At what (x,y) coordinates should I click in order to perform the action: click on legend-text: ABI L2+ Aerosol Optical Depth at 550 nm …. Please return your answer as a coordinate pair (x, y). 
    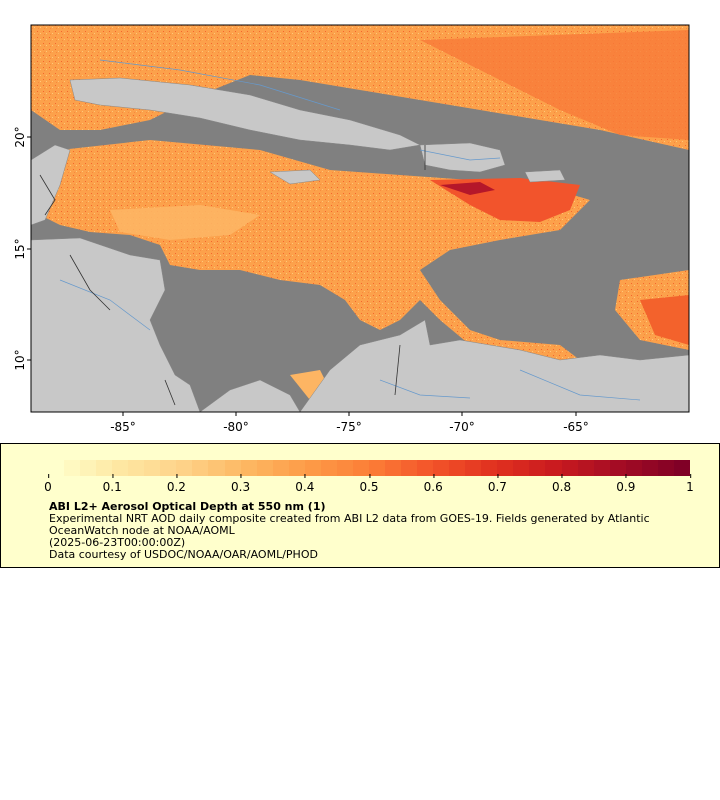
    Looking at the image, I should click on (369, 531).